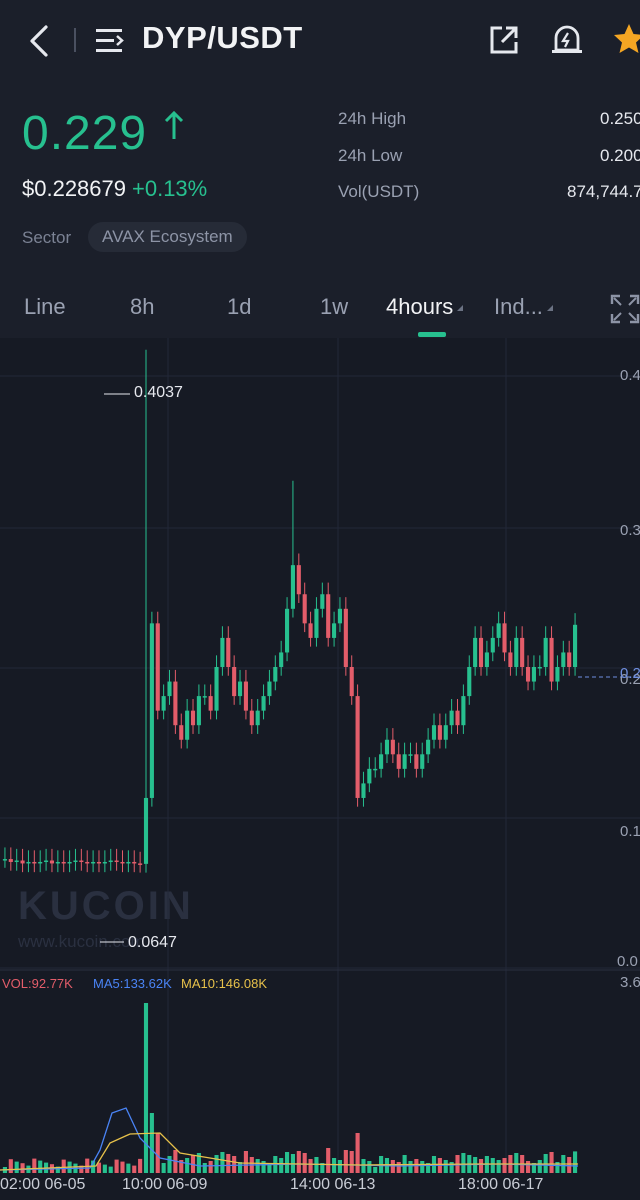 The image size is (640, 1200). Describe the element at coordinates (106, 906) in the screenshot. I see `kucoin-watermark: KUCOIN` at that location.